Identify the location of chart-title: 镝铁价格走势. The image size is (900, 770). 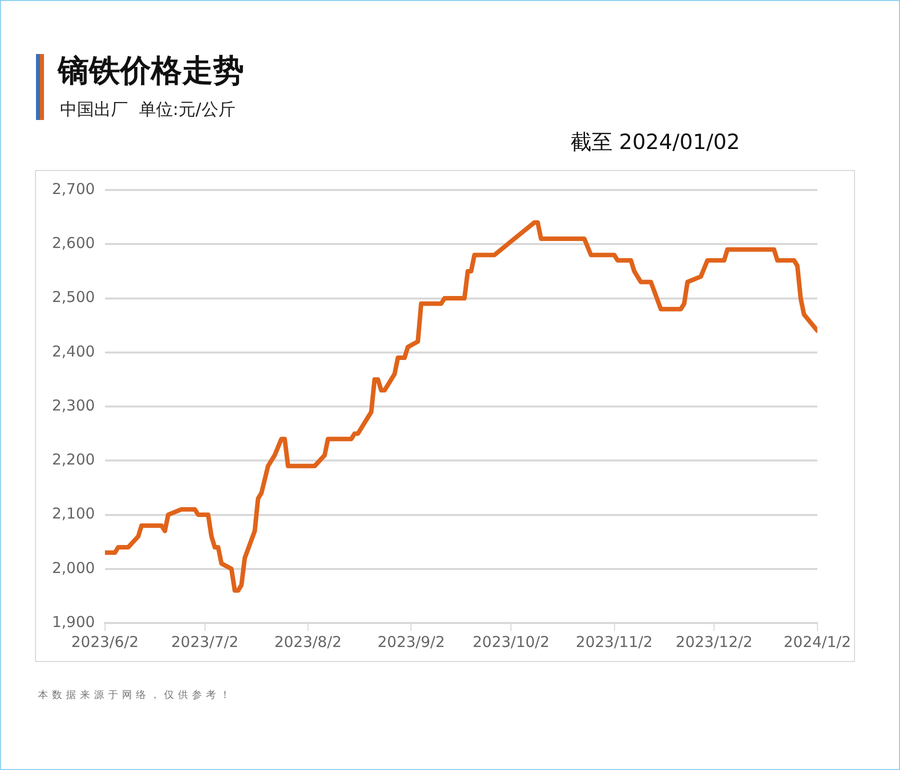
(151, 71).